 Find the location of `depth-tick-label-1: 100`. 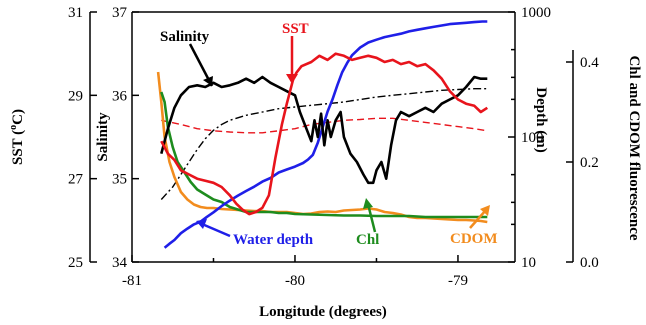

depth-tick-label-1: 100 is located at coordinates (532, 138).